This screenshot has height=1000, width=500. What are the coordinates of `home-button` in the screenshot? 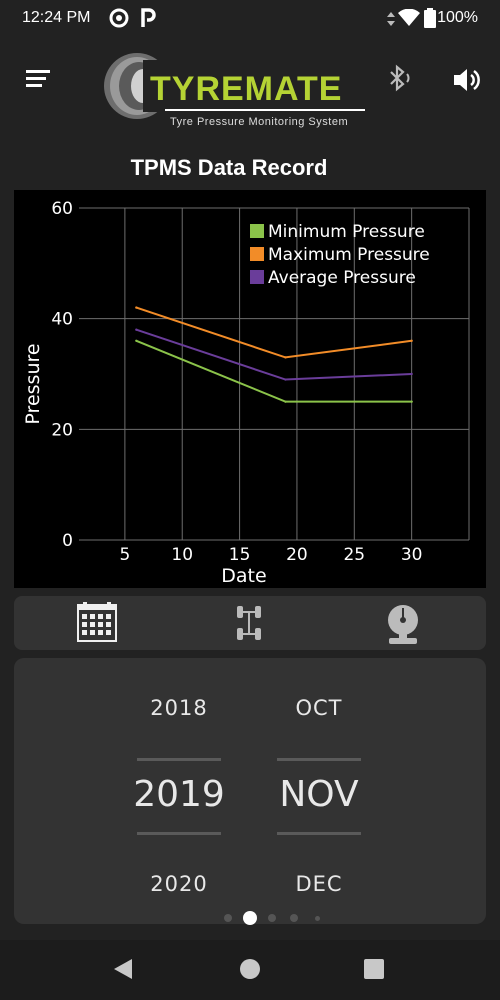 It's located at (250, 971).